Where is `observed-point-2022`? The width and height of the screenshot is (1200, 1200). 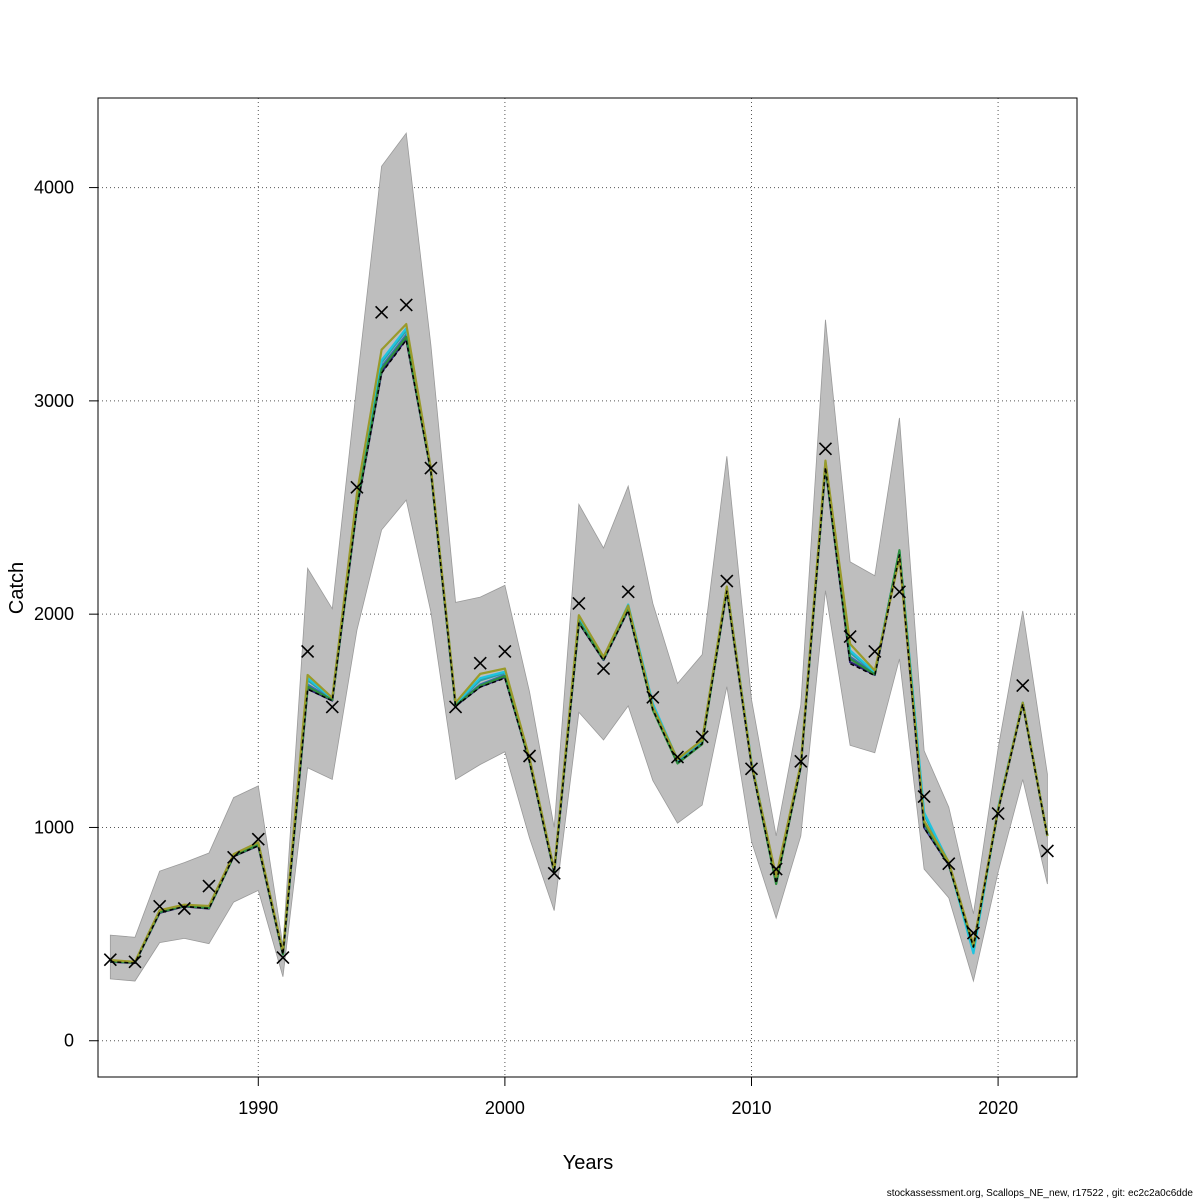
observed-point-2022 is located at coordinates (1047, 851).